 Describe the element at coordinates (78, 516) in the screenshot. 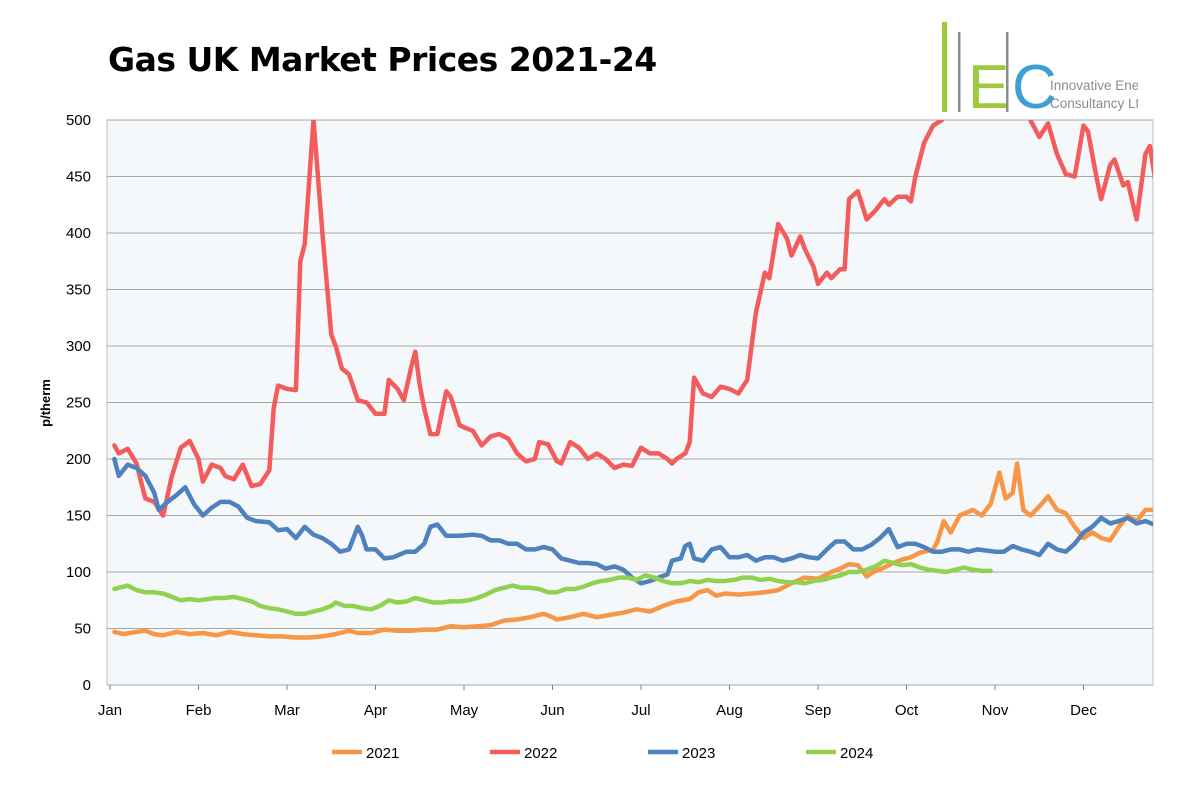

I see `y-tick-label: 150` at that location.